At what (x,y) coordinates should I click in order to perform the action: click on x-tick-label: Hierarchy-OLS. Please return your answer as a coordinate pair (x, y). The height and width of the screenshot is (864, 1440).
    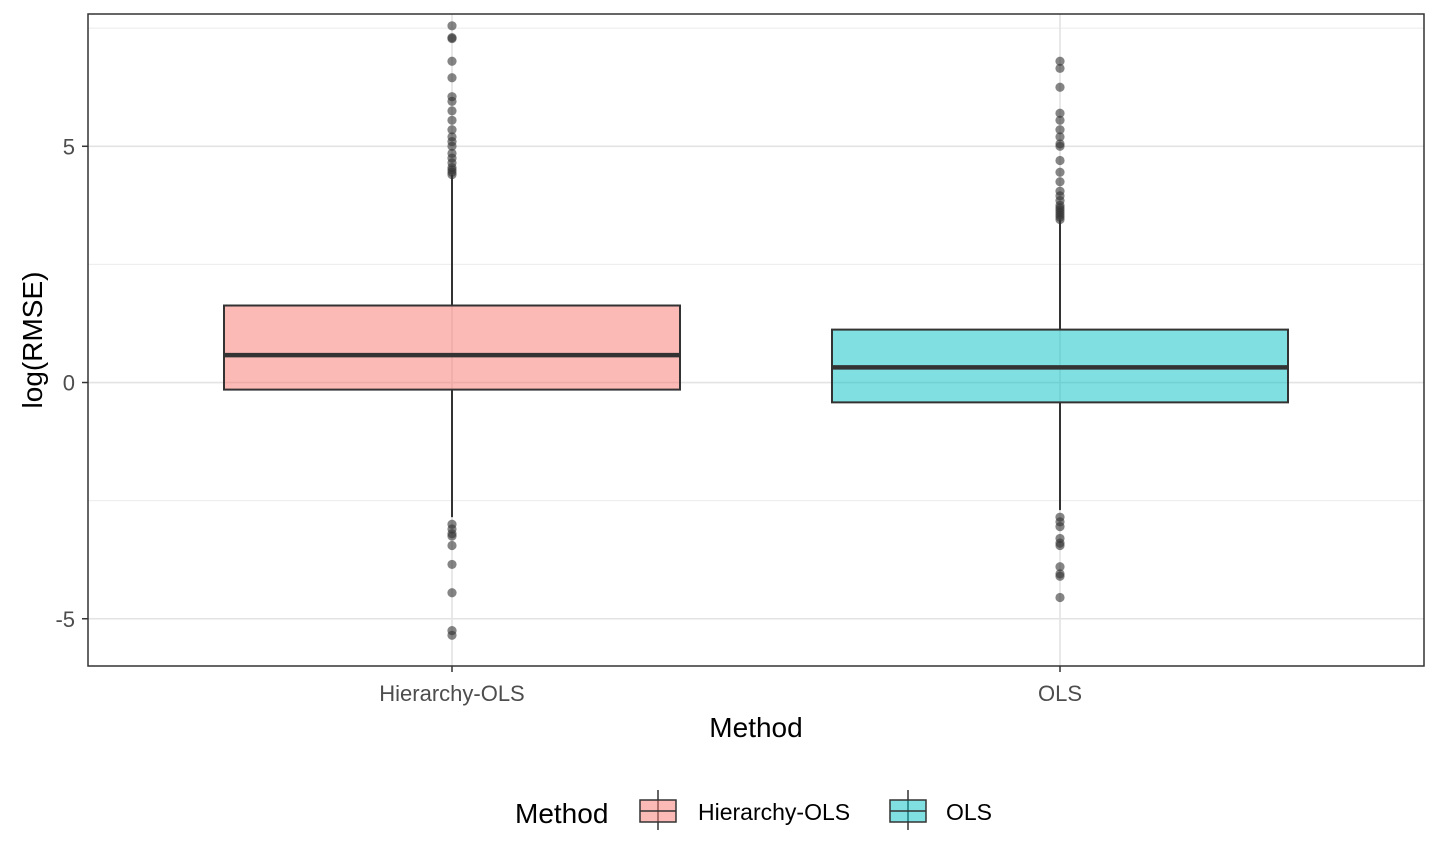
    Looking at the image, I should click on (451, 693).